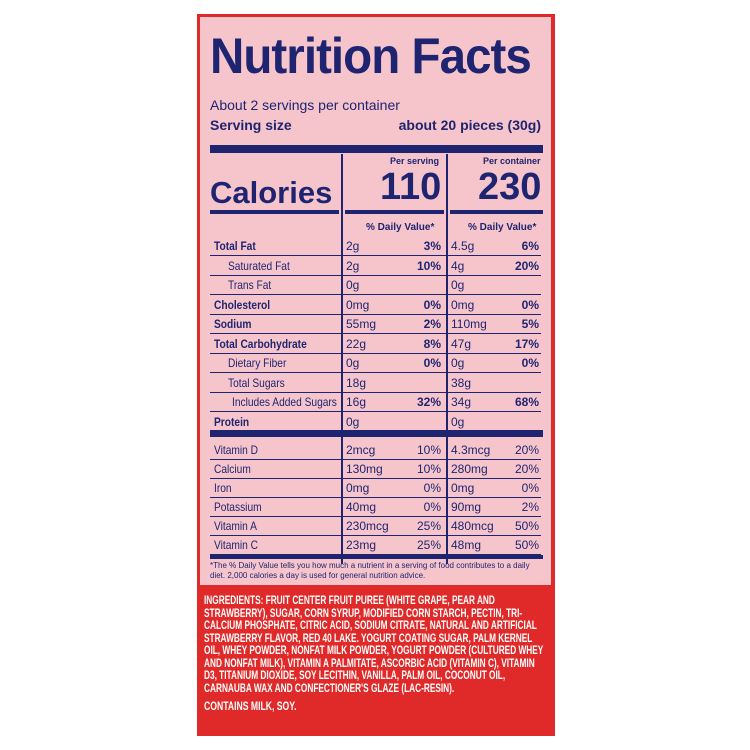  What do you see at coordinates (250, 706) in the screenshot?
I see `allergen-statement: CONTAINS MILK, SOY.` at bounding box center [250, 706].